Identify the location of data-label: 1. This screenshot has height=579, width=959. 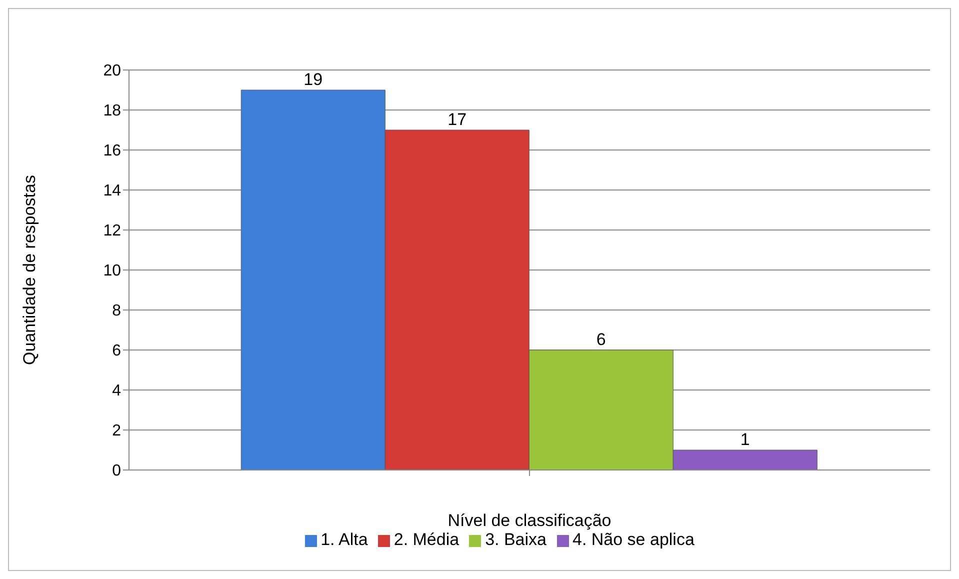
(745, 439).